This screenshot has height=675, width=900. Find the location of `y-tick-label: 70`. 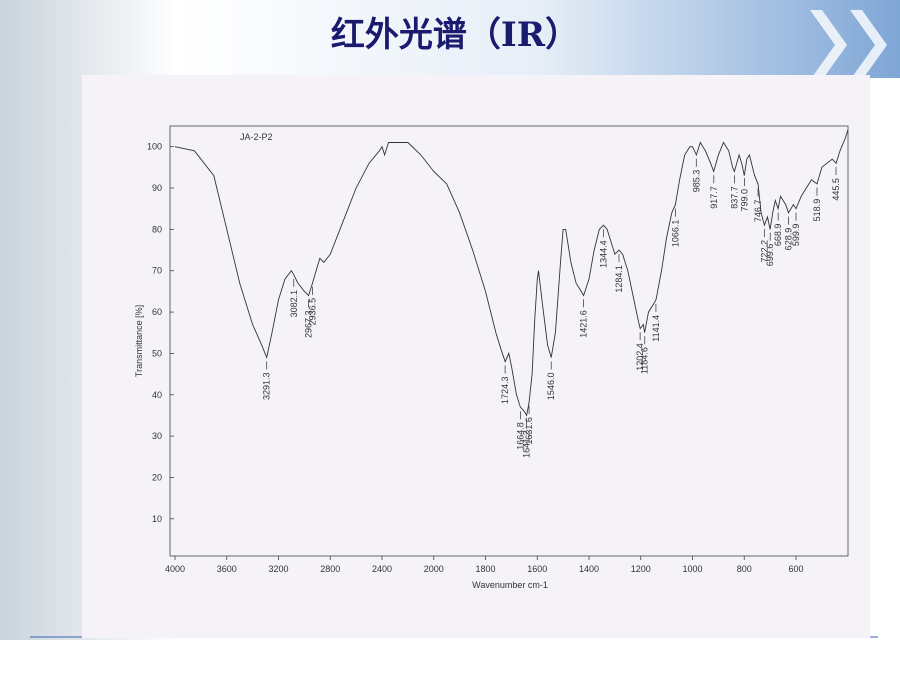

y-tick-label: 70 is located at coordinates (157, 271).